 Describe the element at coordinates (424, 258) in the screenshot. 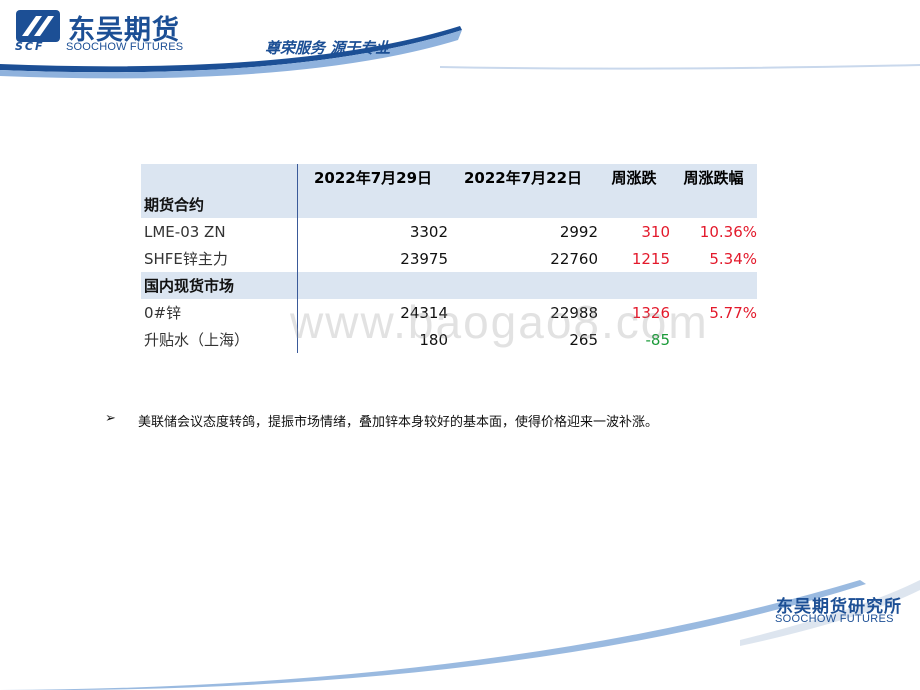

I see `row-current: 23975` at that location.